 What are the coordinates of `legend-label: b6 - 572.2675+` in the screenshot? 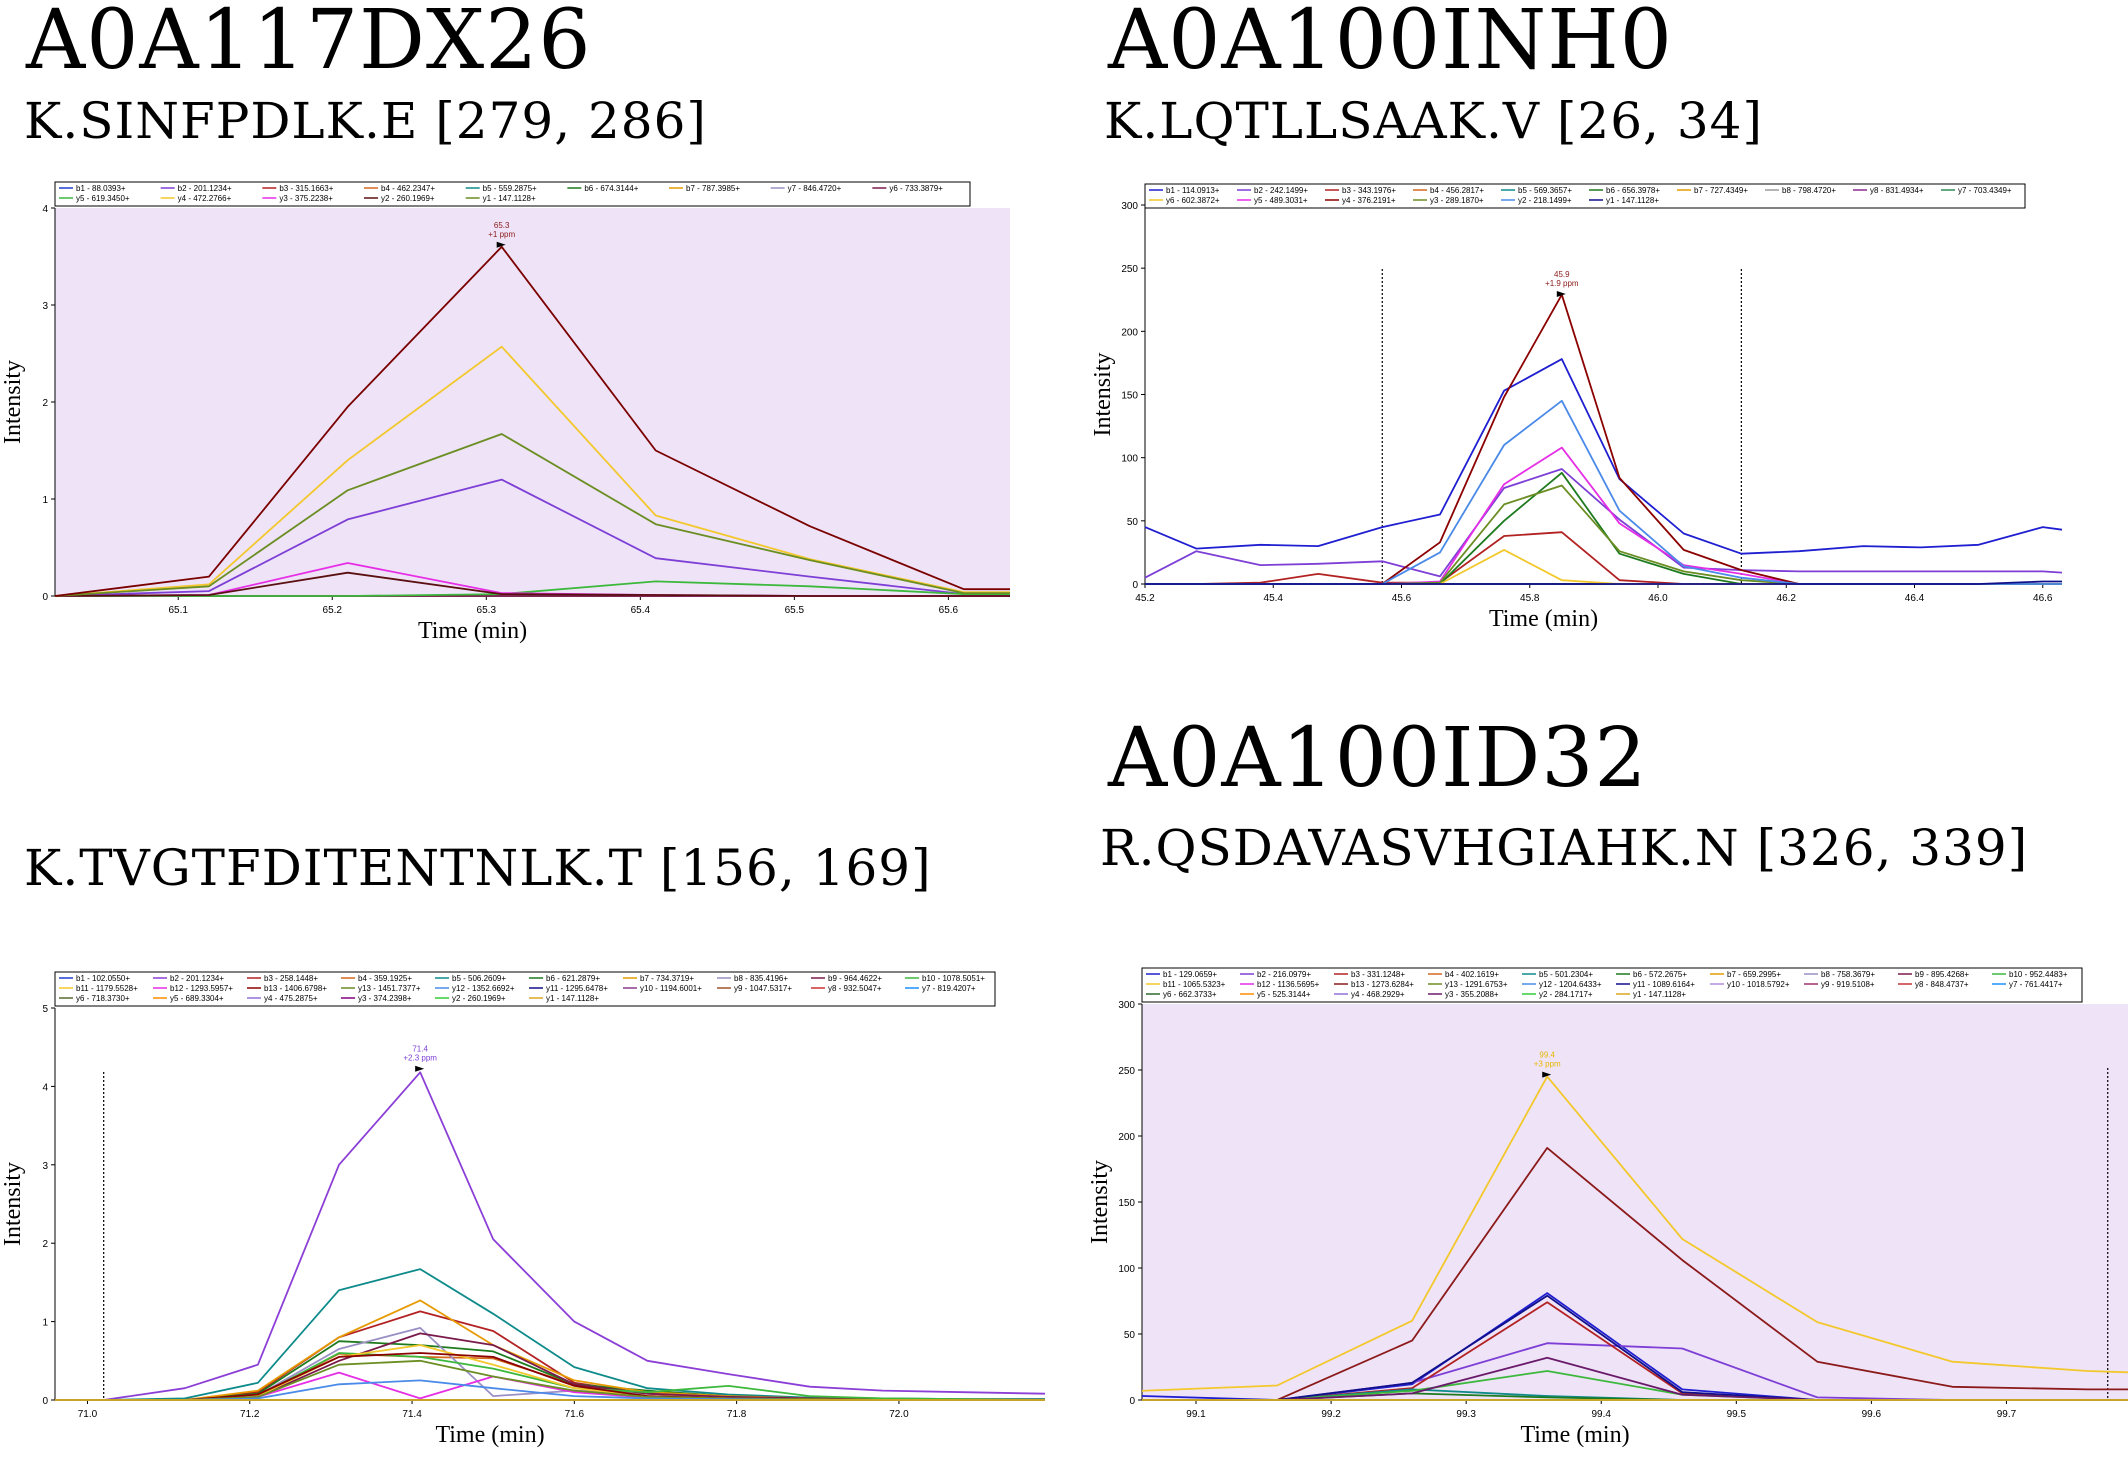 It's located at (1660, 974).